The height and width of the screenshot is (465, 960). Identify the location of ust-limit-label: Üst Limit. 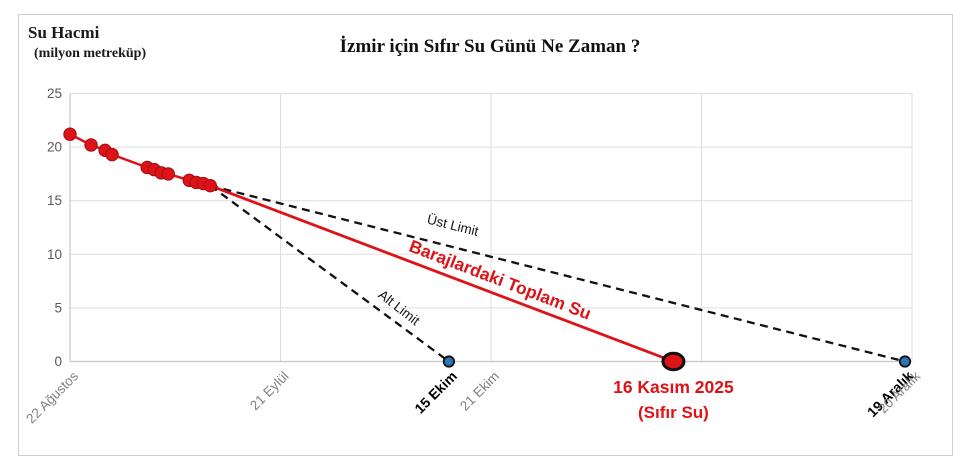
(453, 225).